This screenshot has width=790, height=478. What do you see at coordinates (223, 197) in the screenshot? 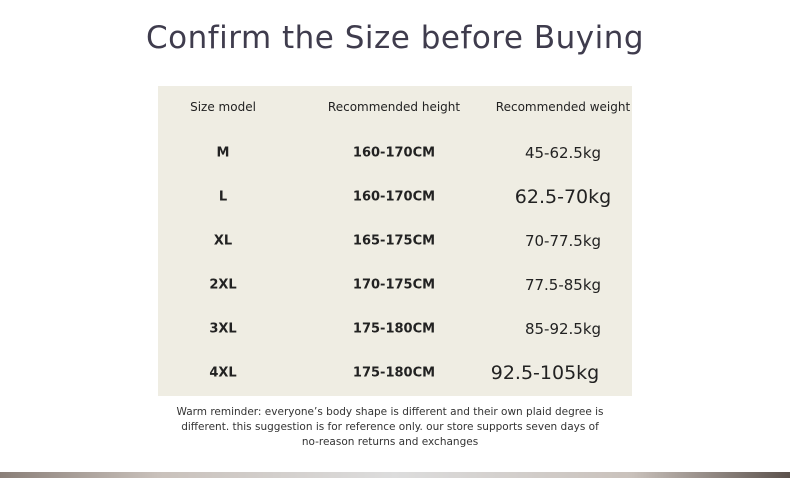
I see `size-cell: L` at bounding box center [223, 197].